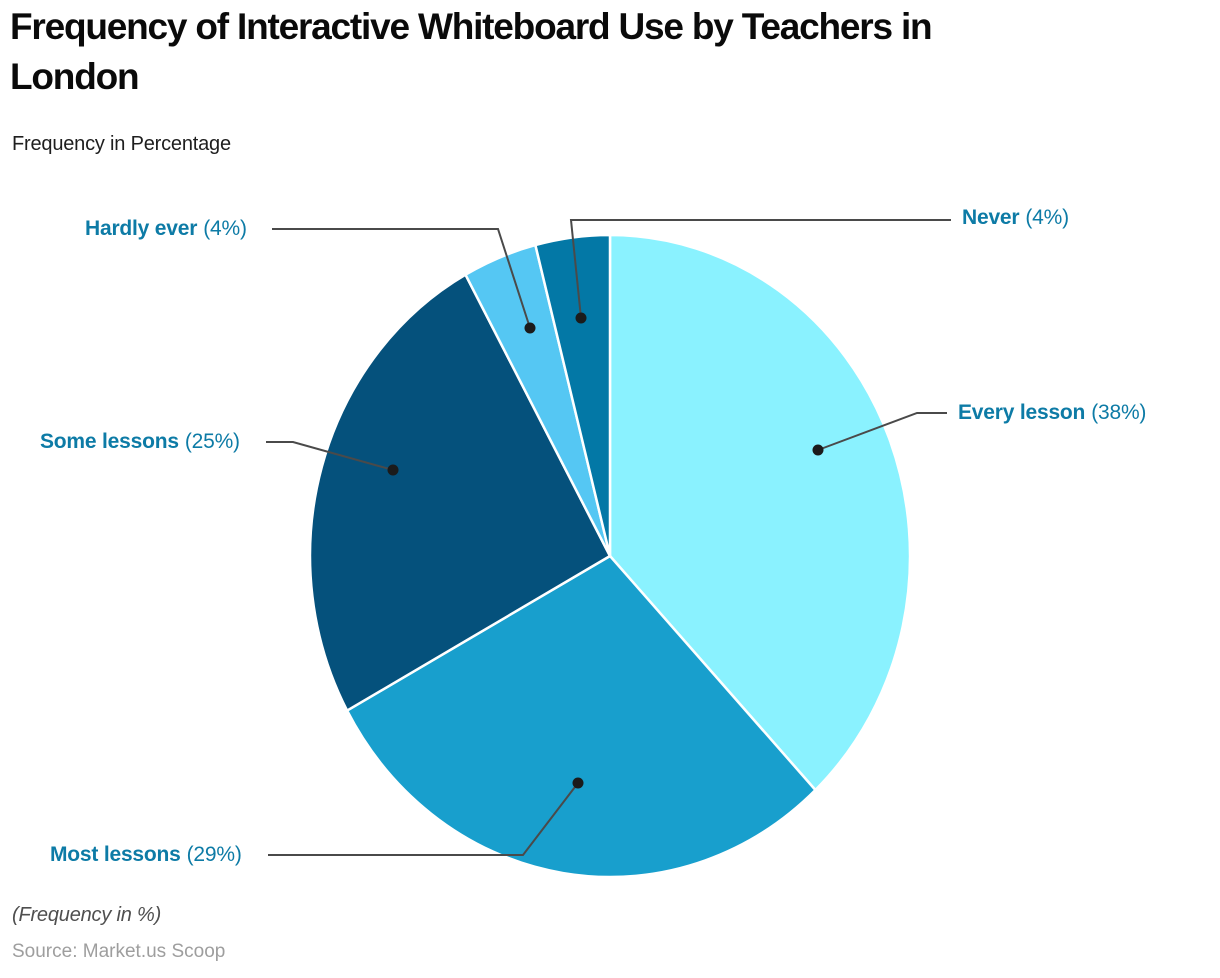 This screenshot has height=978, width=1220. I want to click on pie-slice-some-lessons, so click(460, 492).